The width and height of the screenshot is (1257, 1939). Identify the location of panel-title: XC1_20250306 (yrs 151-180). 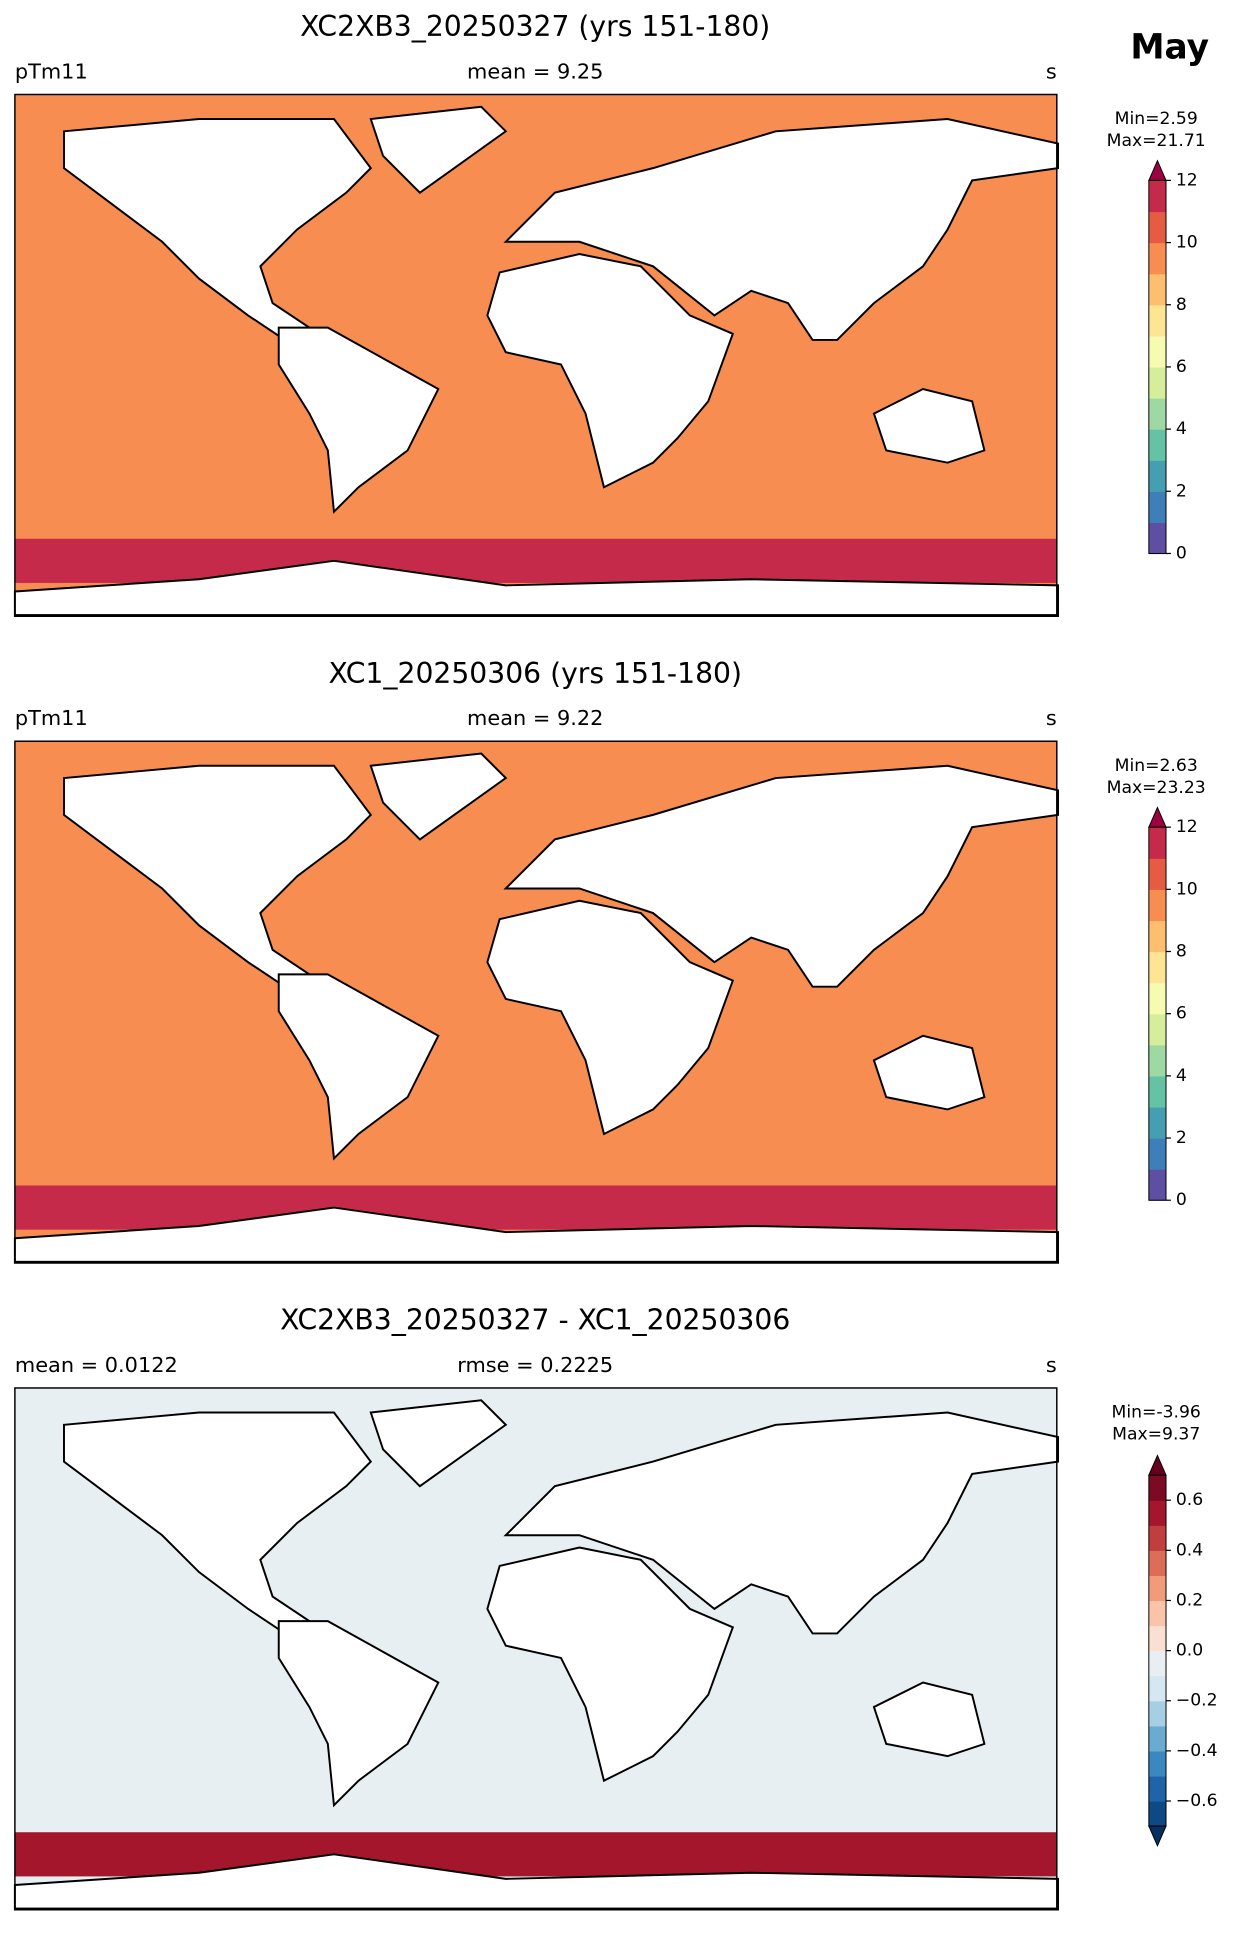
(535, 673).